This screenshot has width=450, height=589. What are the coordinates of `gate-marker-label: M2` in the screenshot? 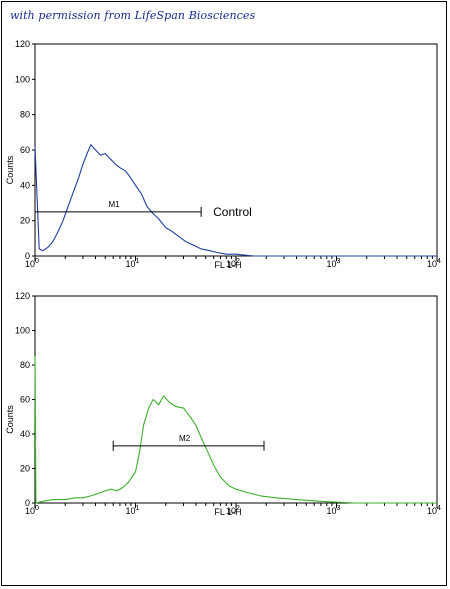 It's located at (185, 438).